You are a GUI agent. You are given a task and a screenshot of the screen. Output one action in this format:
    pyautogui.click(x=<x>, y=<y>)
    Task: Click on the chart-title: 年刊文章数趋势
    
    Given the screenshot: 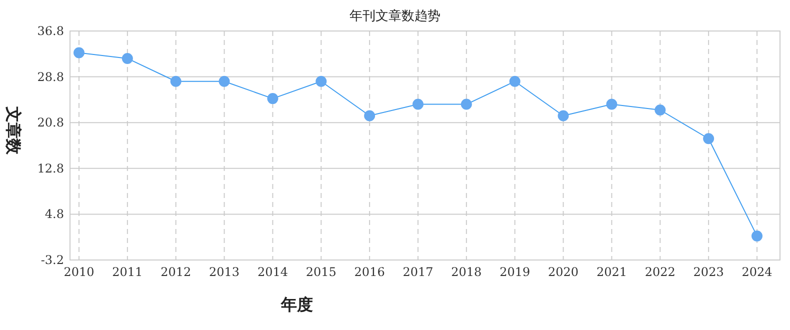 What is the action you would take?
    pyautogui.click(x=395, y=16)
    